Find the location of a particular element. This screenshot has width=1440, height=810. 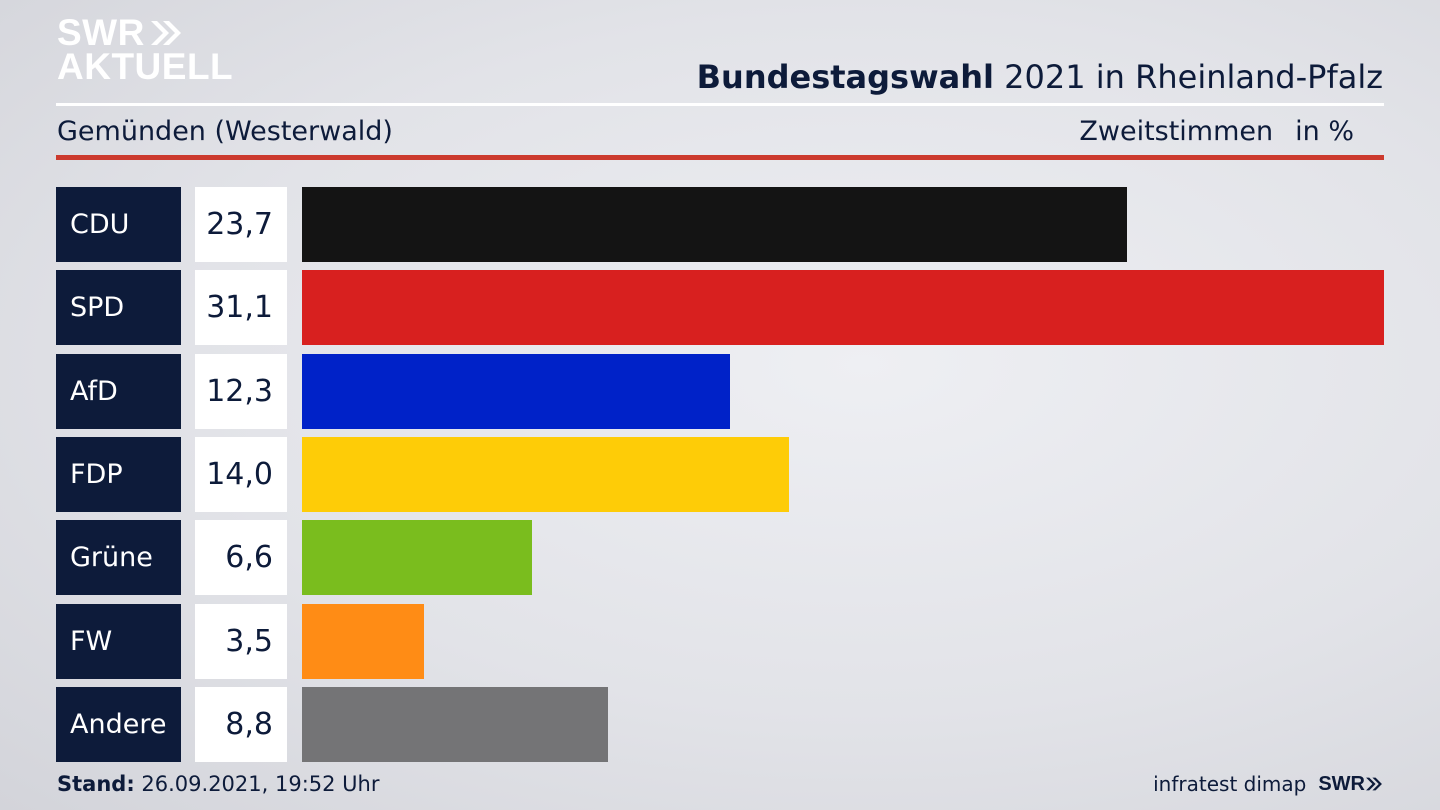

vote-type: Zweitstimmen is located at coordinates (1176, 131).